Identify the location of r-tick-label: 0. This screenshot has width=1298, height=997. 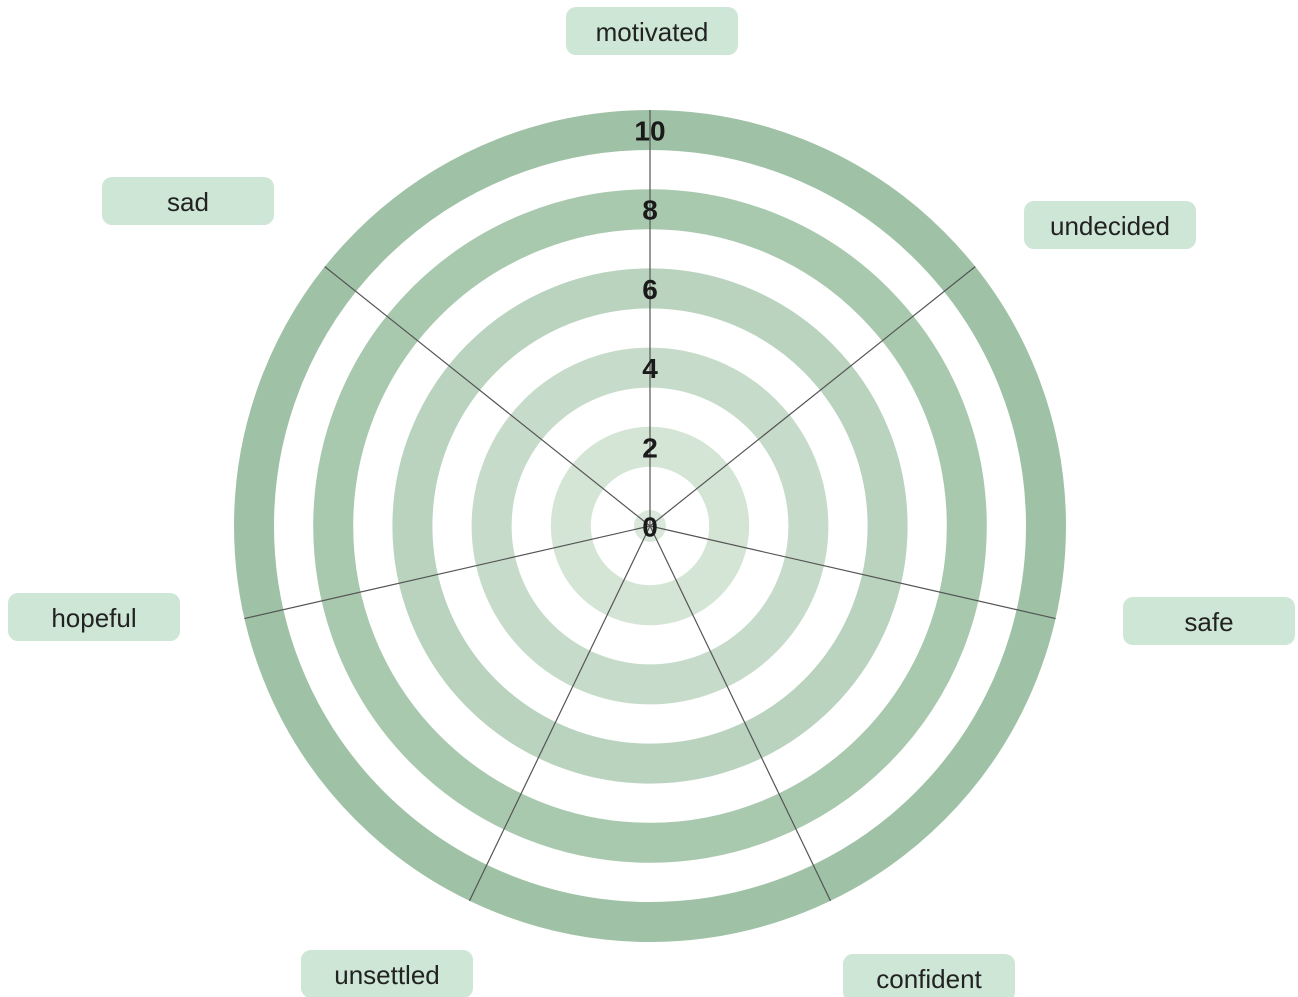
(650, 527).